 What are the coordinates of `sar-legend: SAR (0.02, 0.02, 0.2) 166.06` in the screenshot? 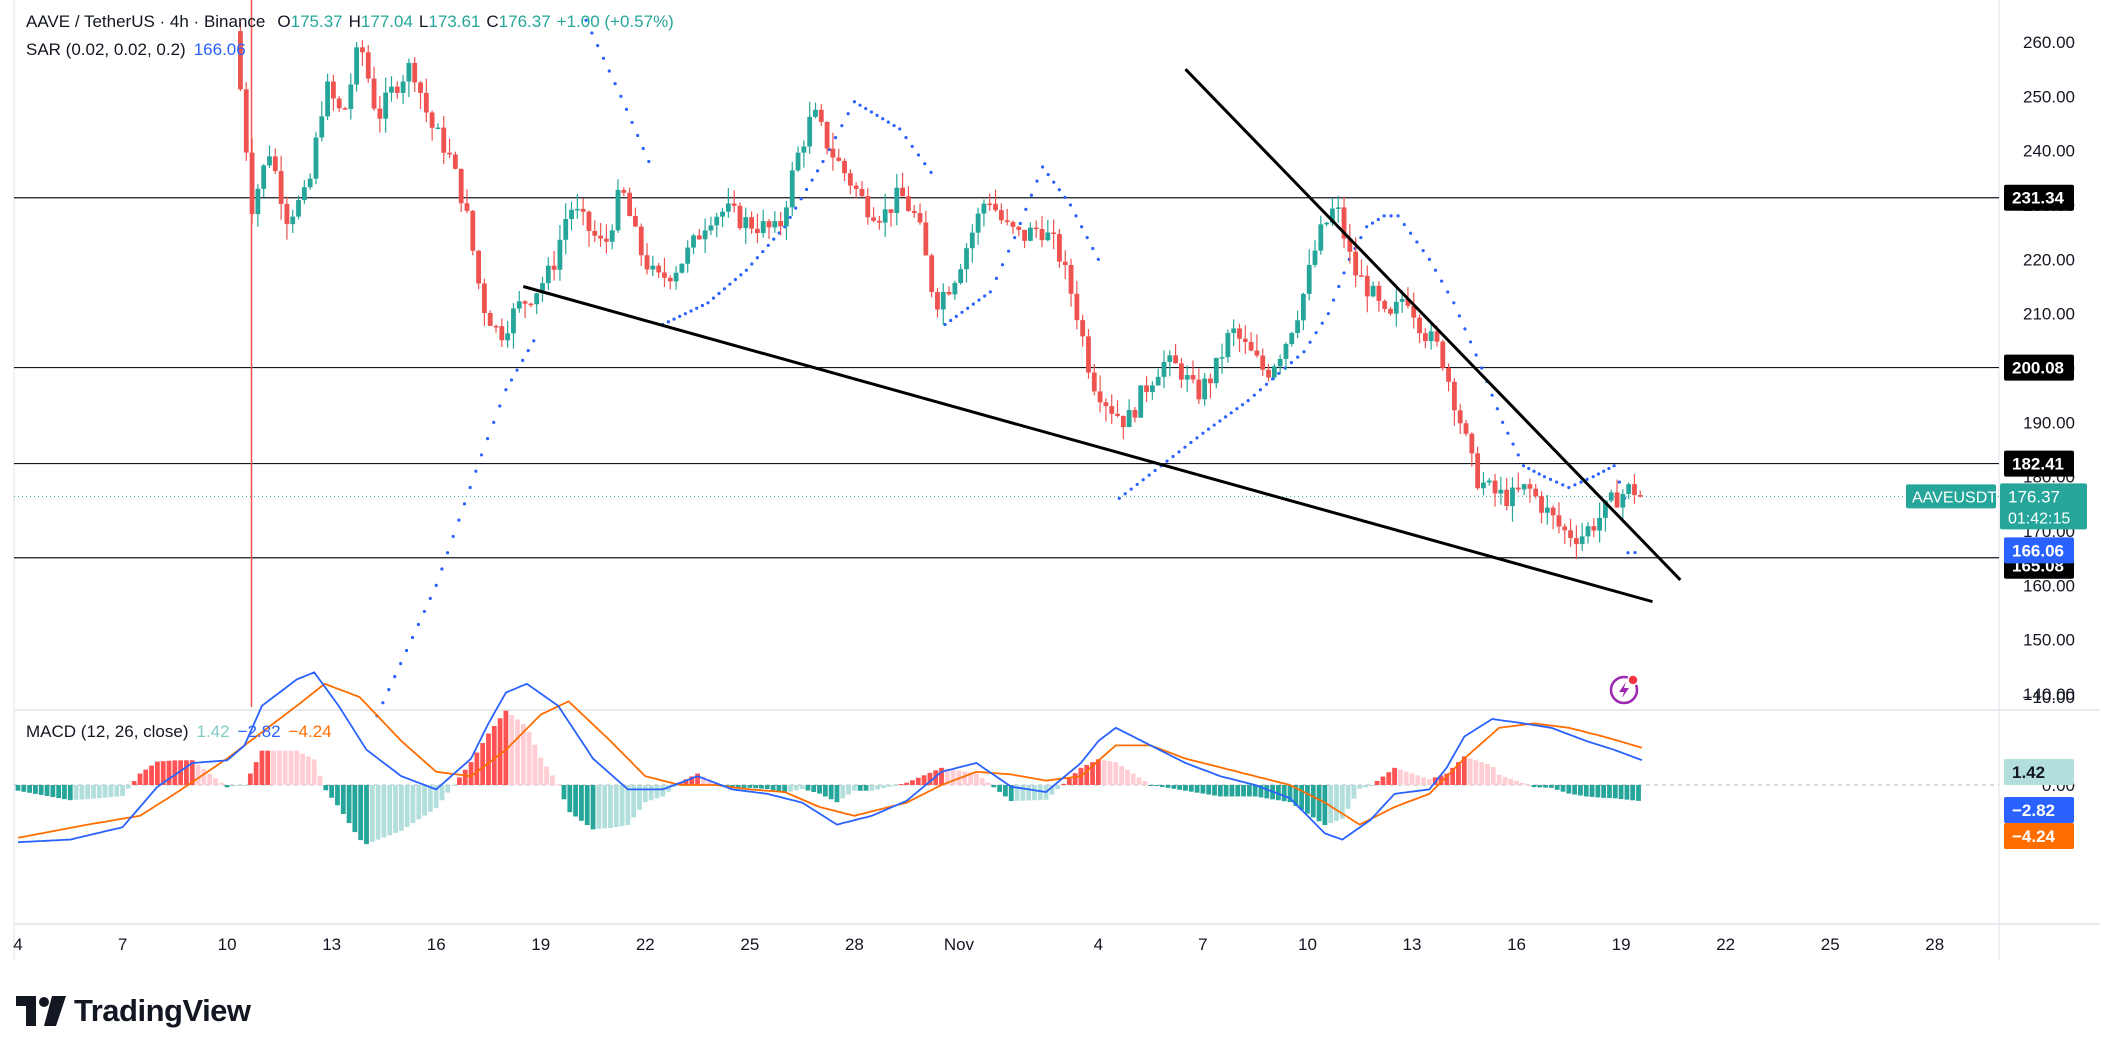 It's located at (136, 50).